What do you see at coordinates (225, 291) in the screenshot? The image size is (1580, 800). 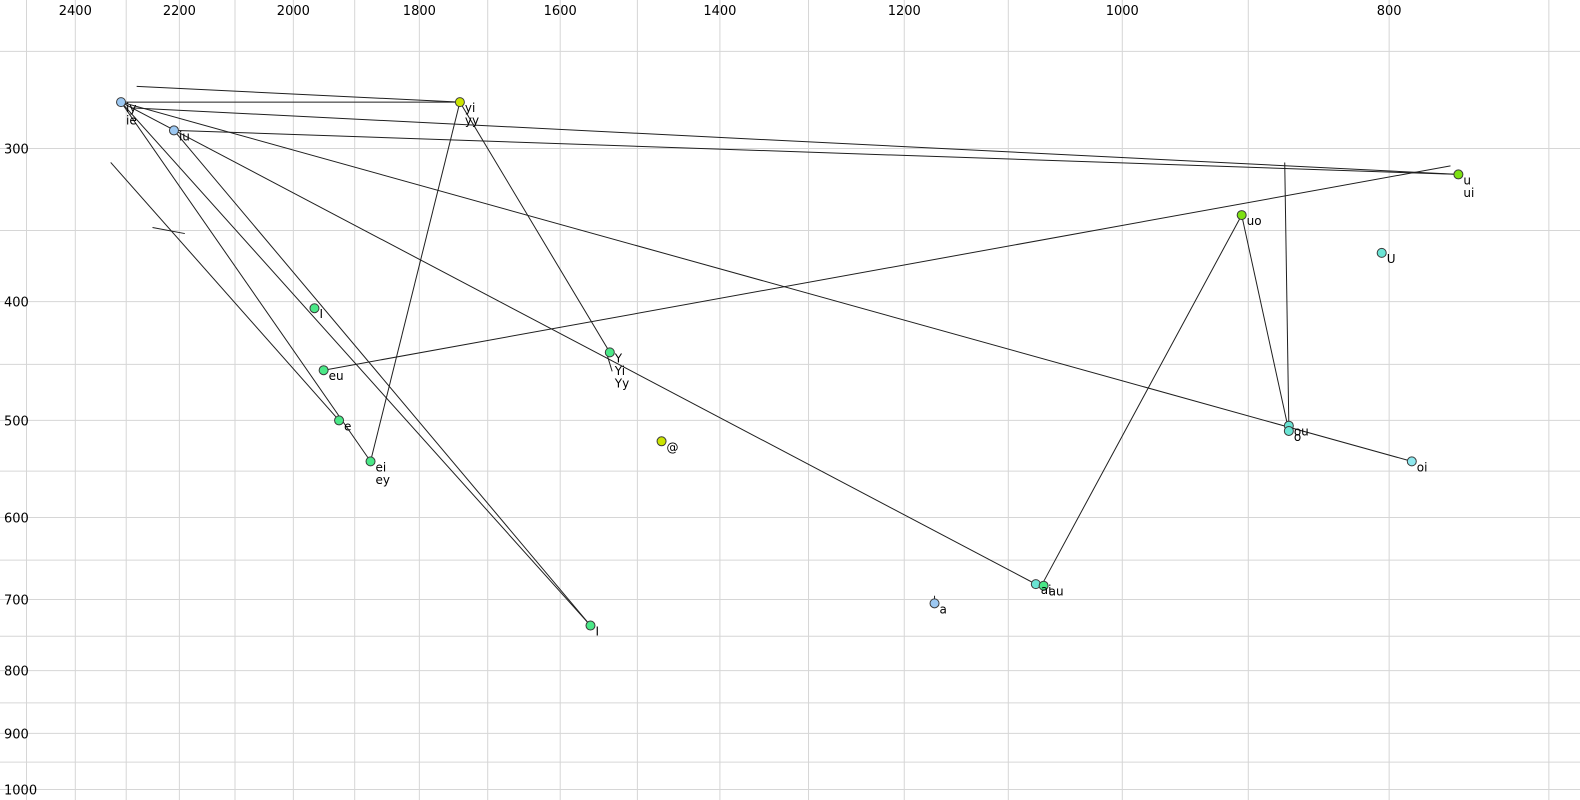 I see `e-trajectory` at bounding box center [225, 291].